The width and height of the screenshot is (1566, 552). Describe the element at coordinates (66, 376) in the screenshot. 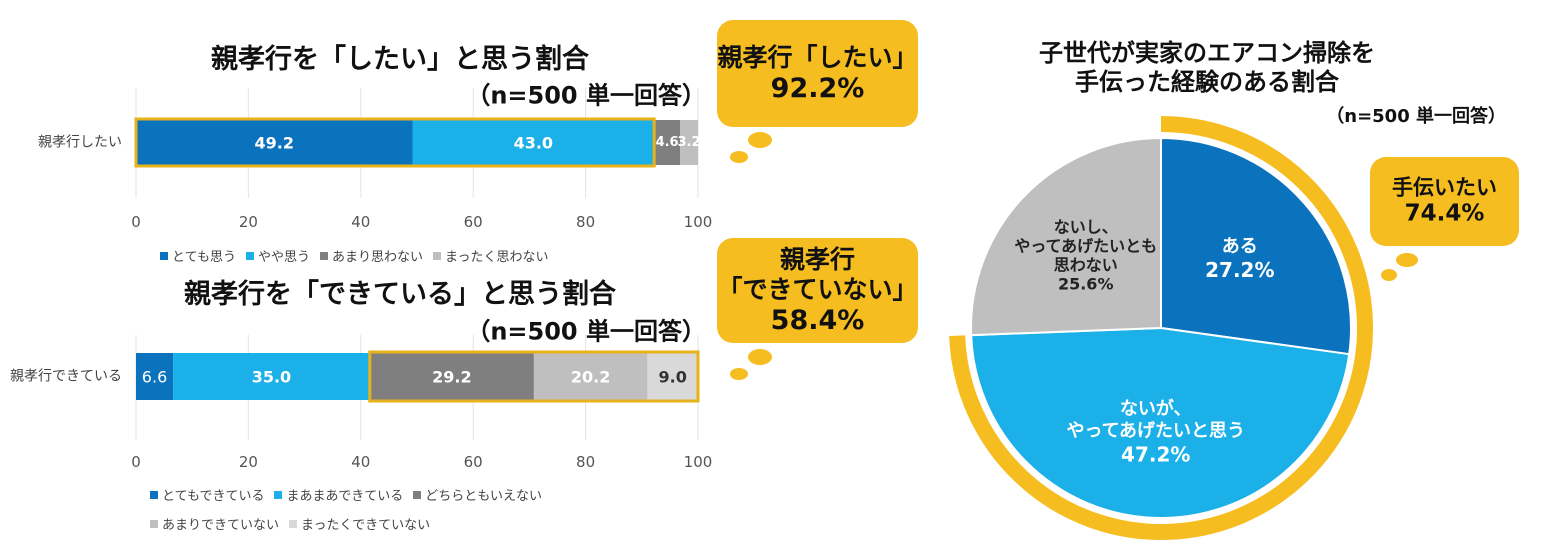

I see `category-label: 親孝行できている` at that location.